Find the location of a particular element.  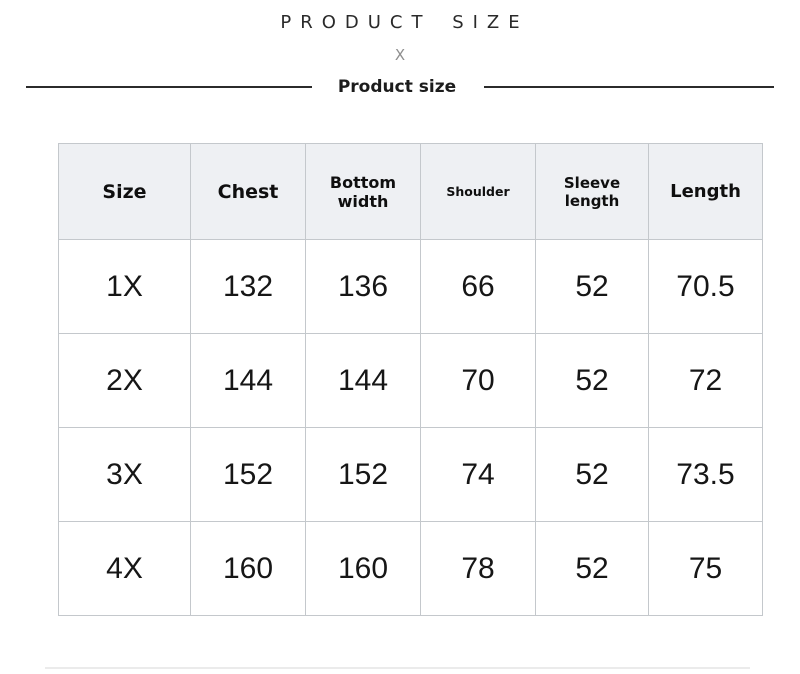

table-row-3x: 3X 152 152 74 52 73.5 is located at coordinates (410, 474).